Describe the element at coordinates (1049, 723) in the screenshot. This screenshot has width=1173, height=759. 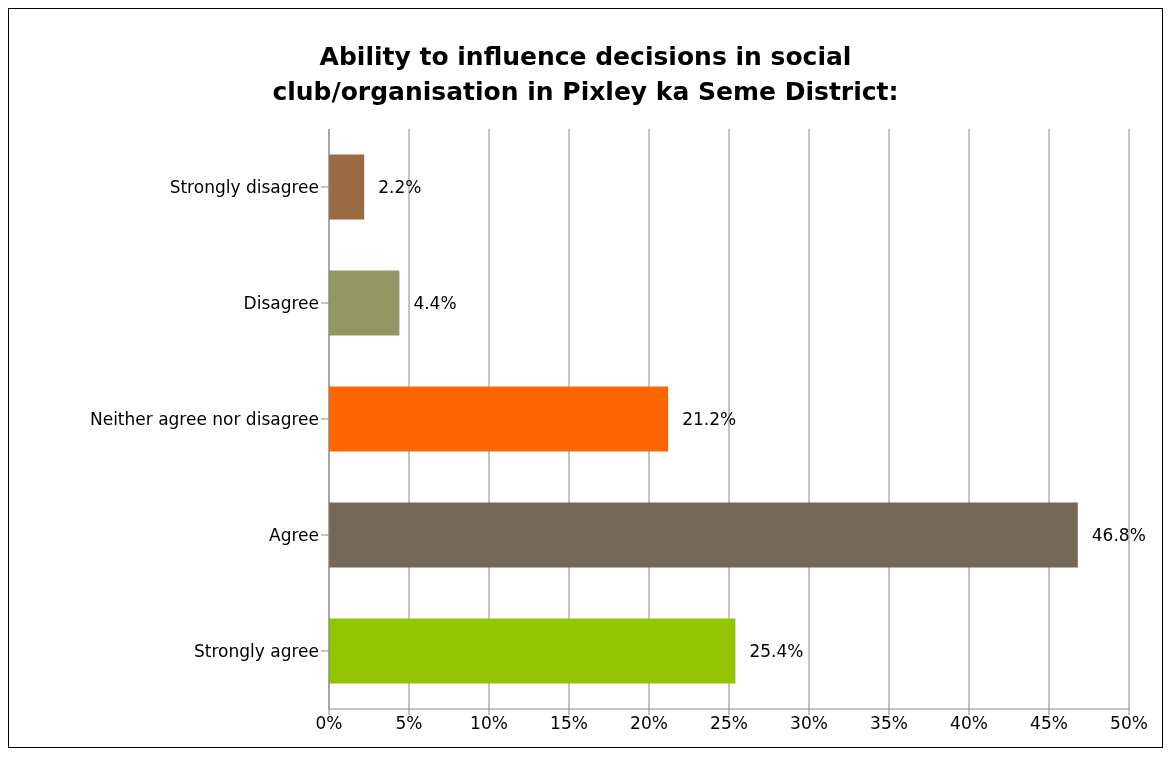
I see `x-tick-label: 45%` at that location.